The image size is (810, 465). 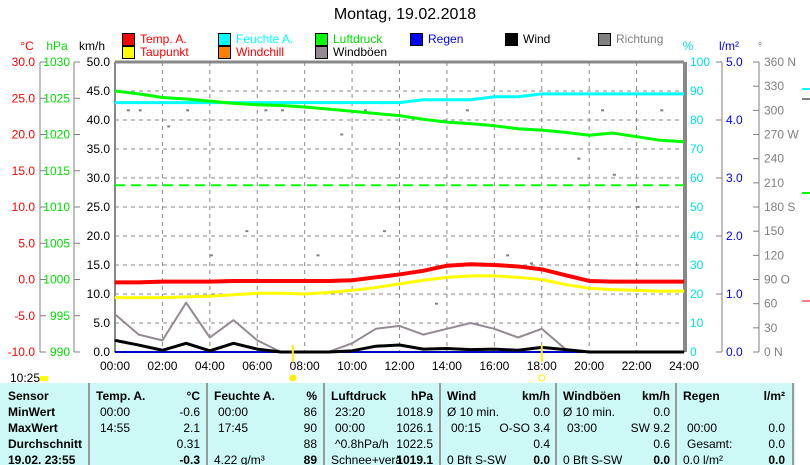 I want to click on col-sensor, so click(x=45, y=424).